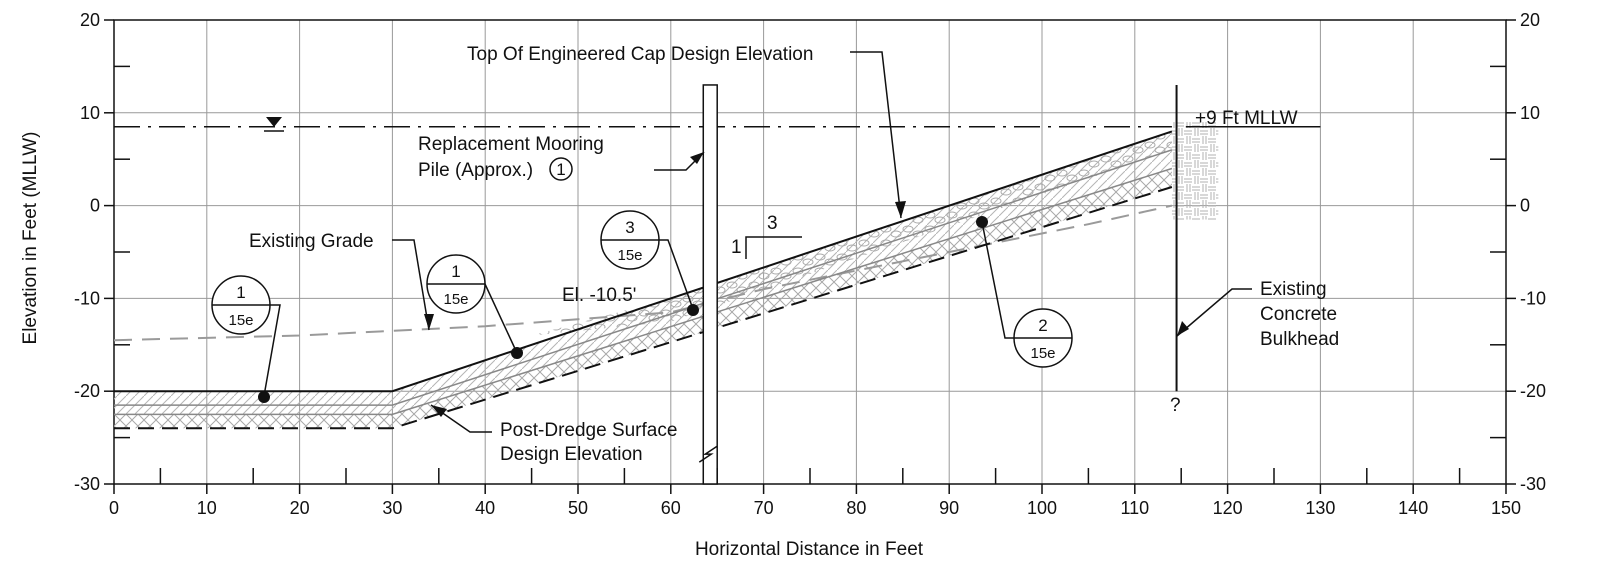 This screenshot has height=581, width=1623. Describe the element at coordinates (87, 484) in the screenshot. I see `y-tick-label: -30` at that location.